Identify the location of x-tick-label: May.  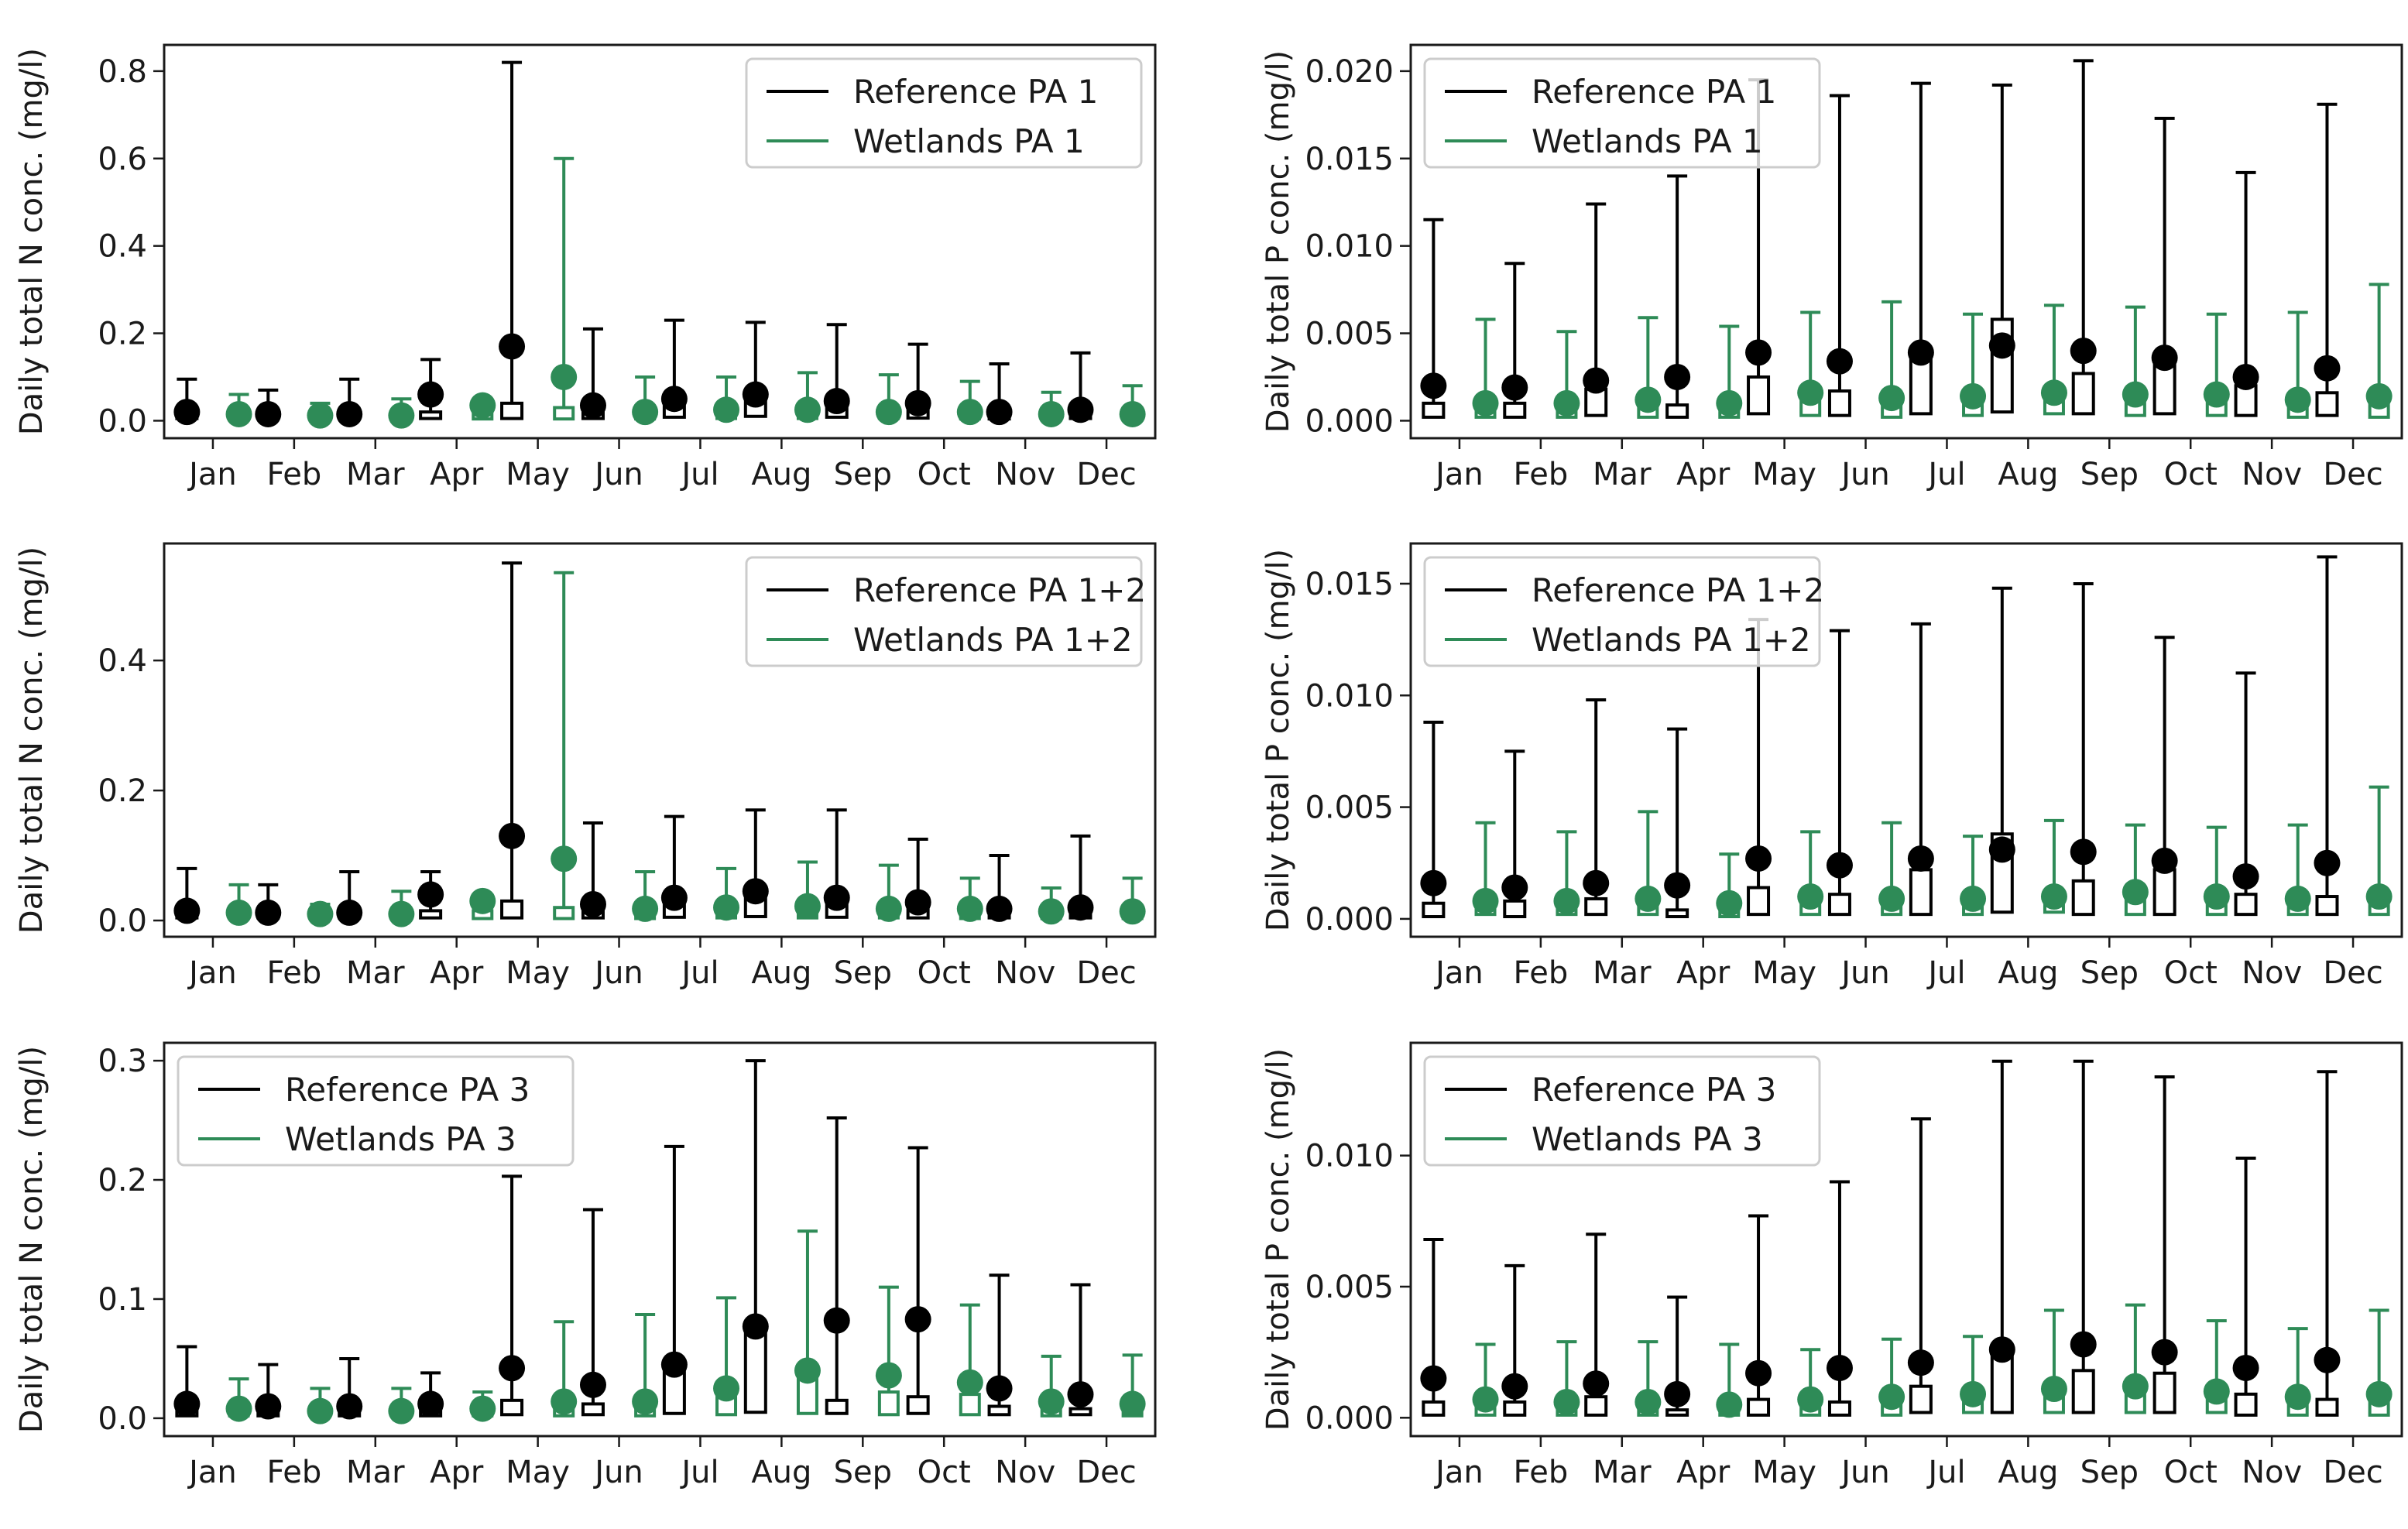
(1784, 474).